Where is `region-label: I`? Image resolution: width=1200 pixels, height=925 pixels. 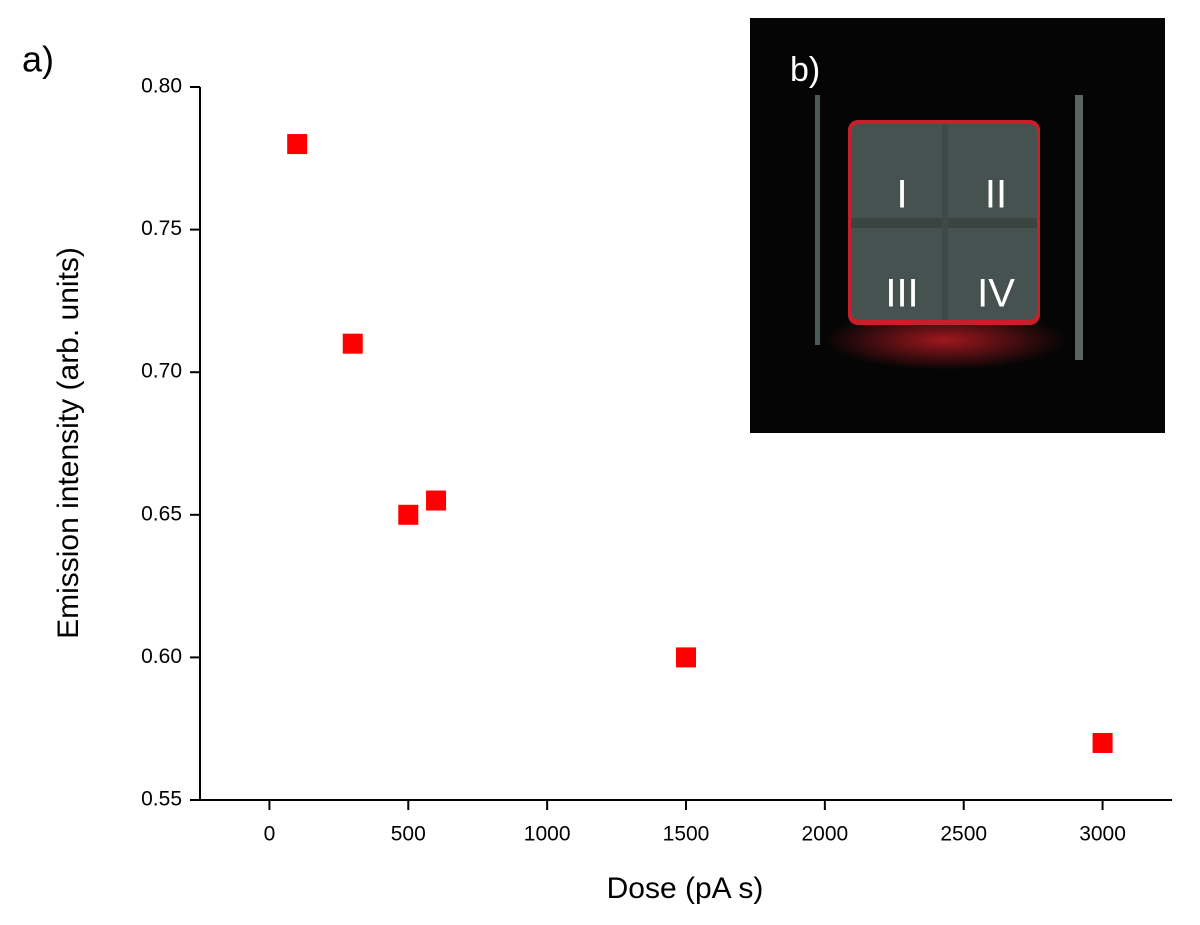
region-label: I is located at coordinates (901, 195).